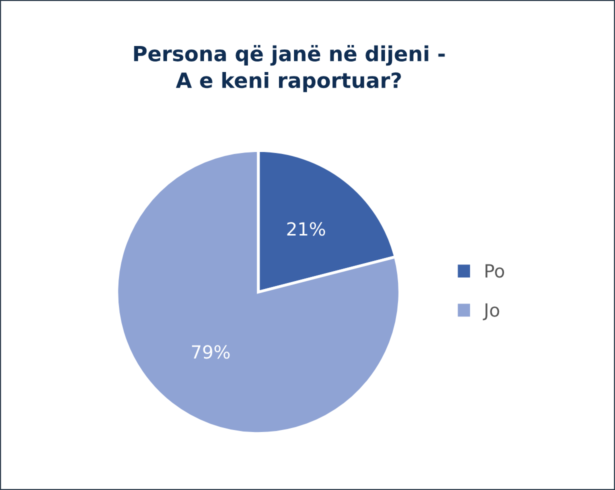 Image resolution: width=615 pixels, height=490 pixels. Describe the element at coordinates (289, 68) in the screenshot. I see `chart-title: Persona që janë në dijeni - A e keni raportuar?` at that location.